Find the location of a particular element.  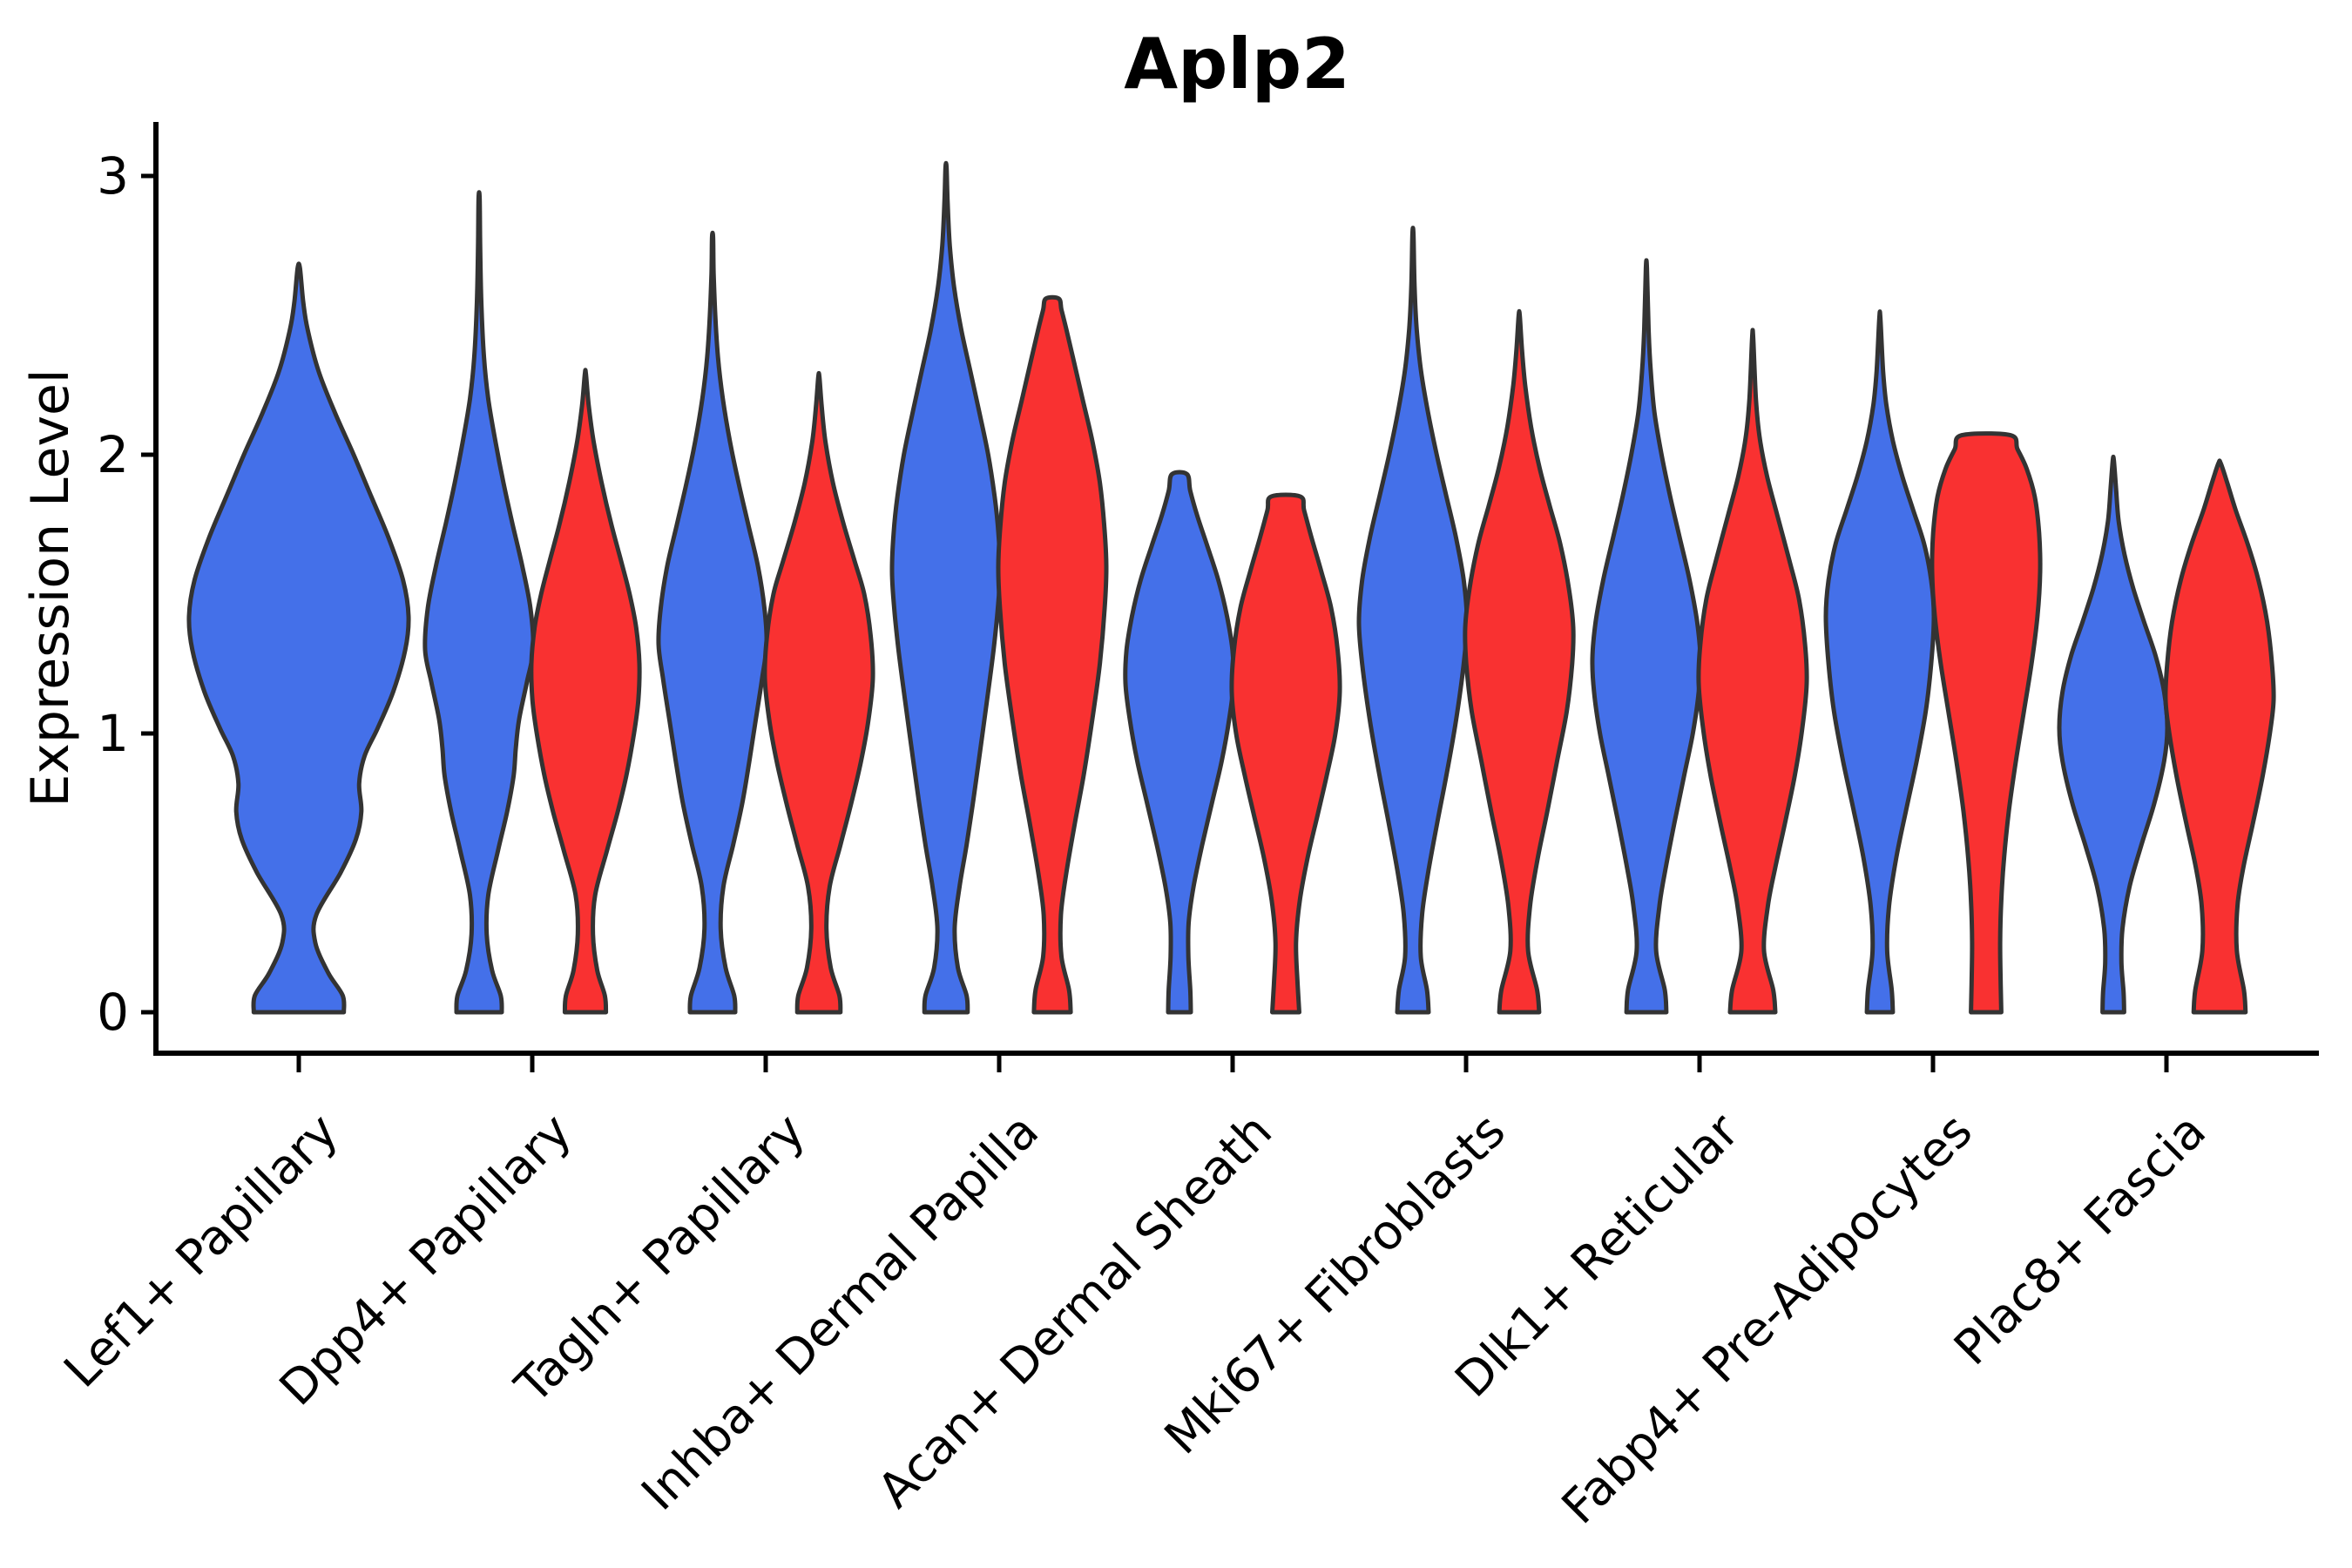

violin-inhba-dermal-papilla-red is located at coordinates (1053, 654).